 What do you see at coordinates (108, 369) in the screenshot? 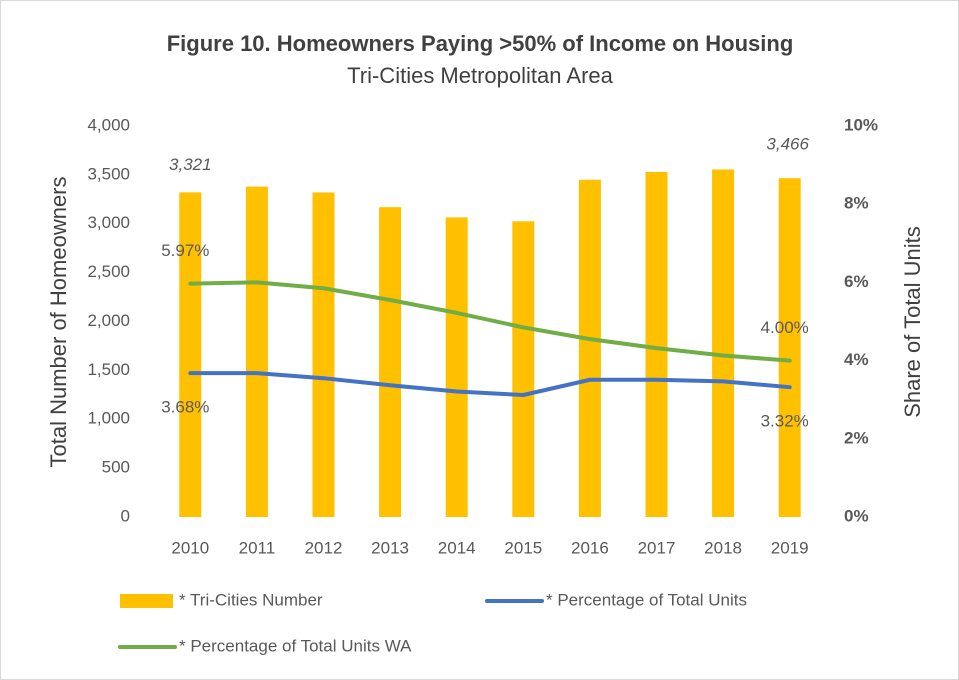
I see `y-tick-label: 1,500` at bounding box center [108, 369].